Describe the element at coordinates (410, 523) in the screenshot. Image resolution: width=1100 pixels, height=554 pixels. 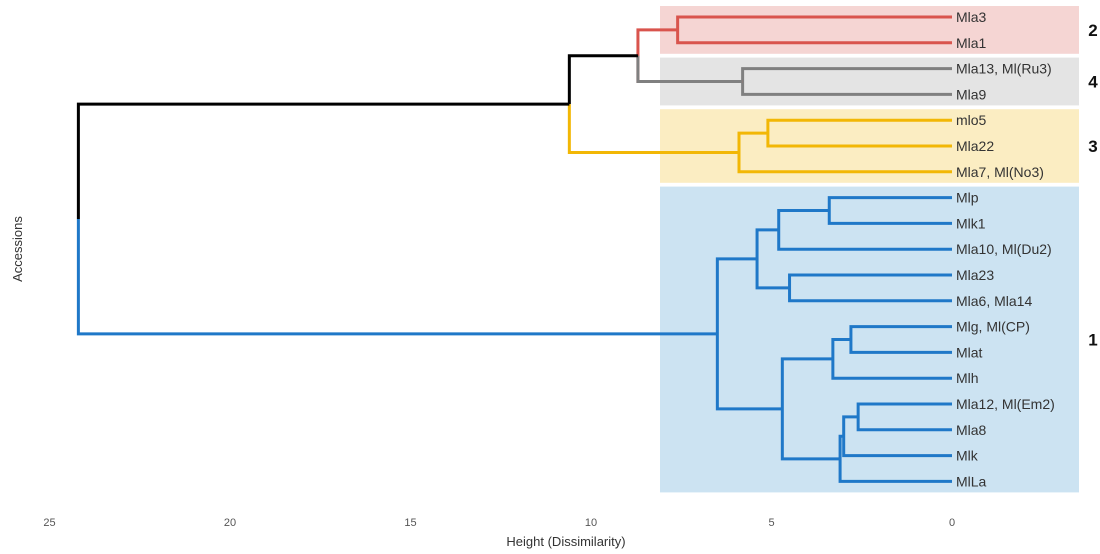
I see `x-tick-label: 15` at that location.